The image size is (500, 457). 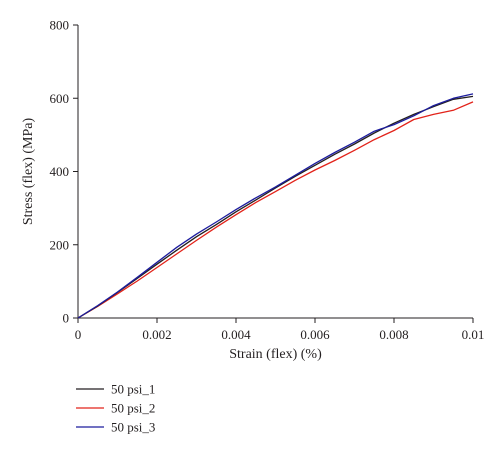 I want to click on legend-label-3: 50 psi_3, so click(x=133, y=427).